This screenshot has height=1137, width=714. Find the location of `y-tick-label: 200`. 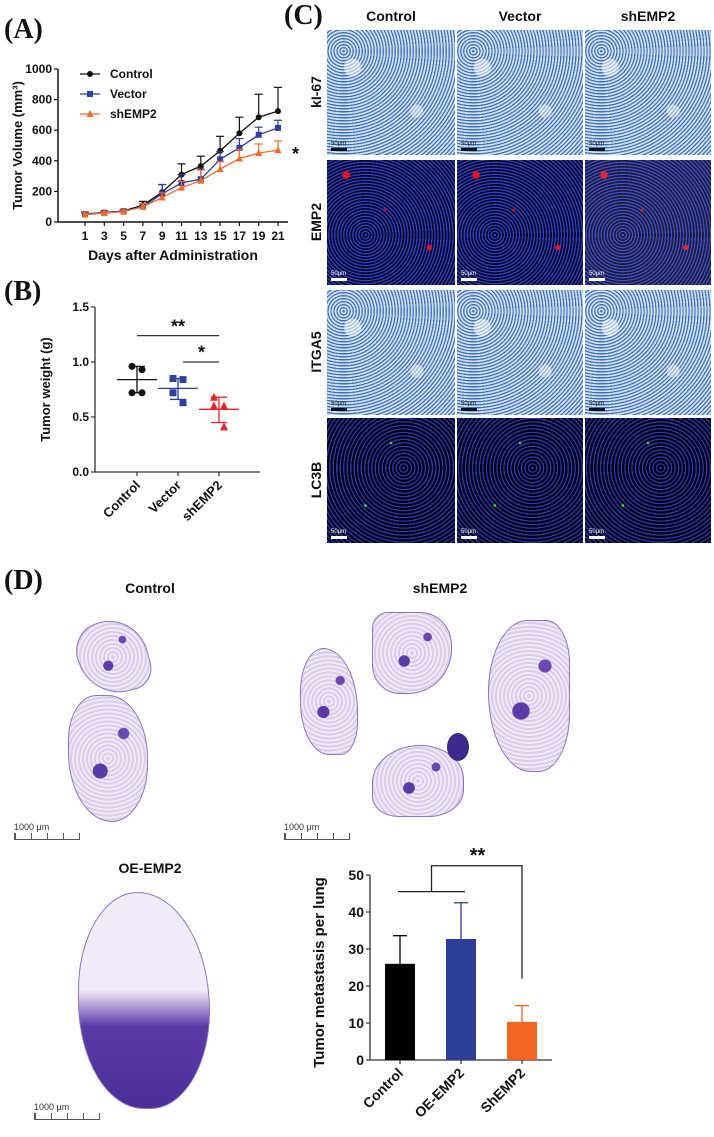

y-tick-label: 200 is located at coordinates (42, 191).